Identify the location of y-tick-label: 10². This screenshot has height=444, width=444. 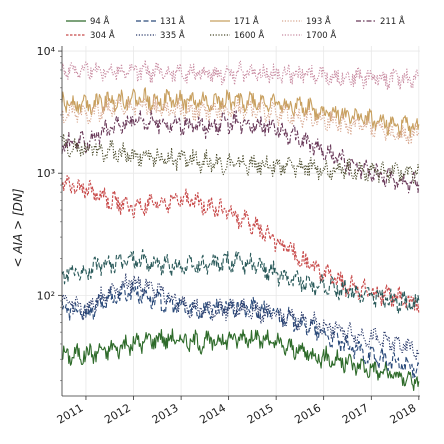
(46, 295).